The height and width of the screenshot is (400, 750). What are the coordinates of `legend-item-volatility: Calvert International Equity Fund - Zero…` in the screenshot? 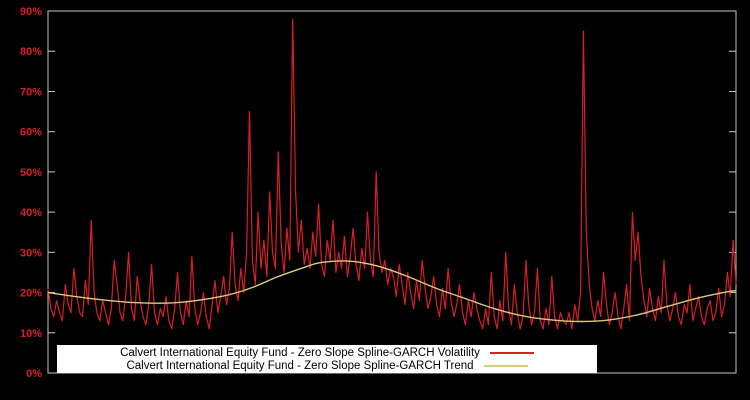 It's located at (327, 352).